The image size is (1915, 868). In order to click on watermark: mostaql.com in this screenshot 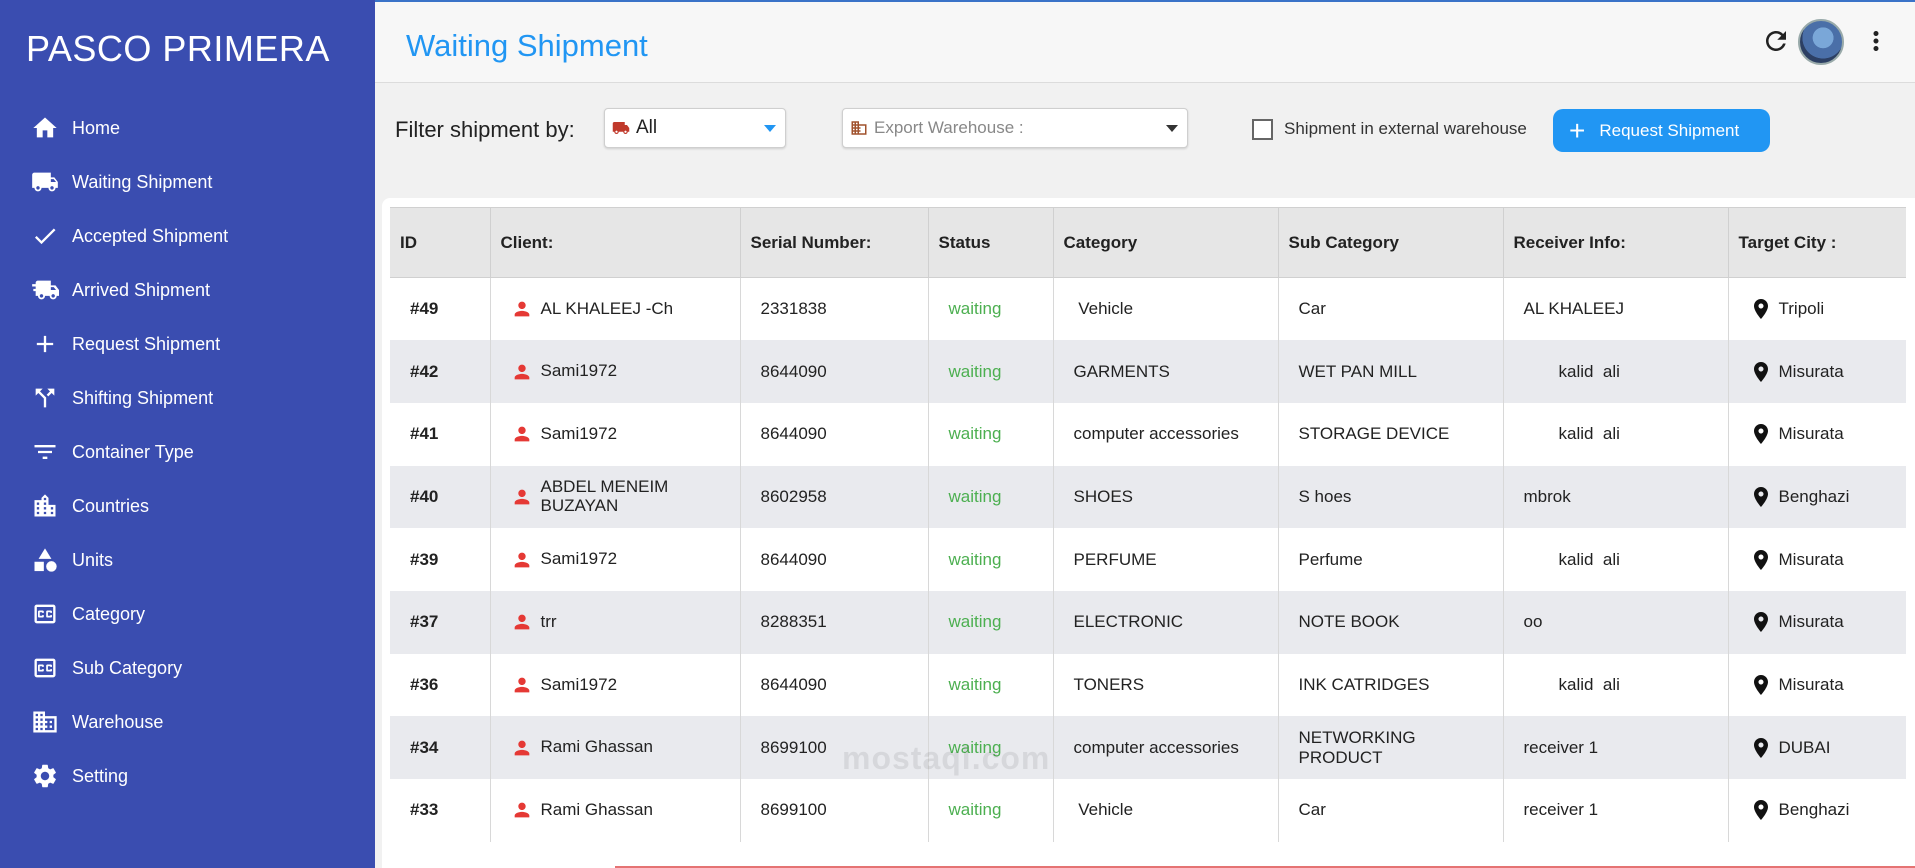, I will do `click(946, 758)`.